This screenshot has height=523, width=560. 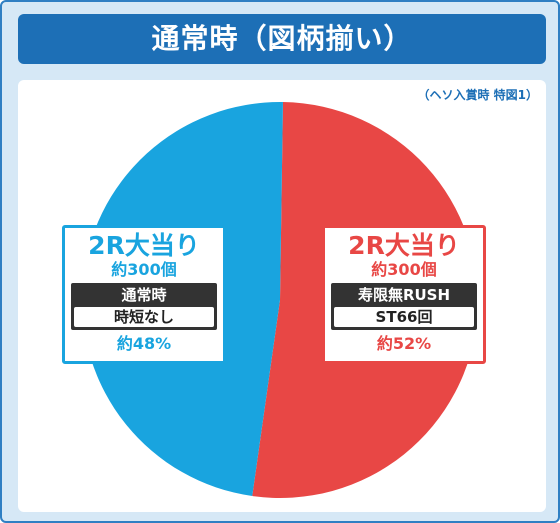 I want to click on blue-percent: 約48%, so click(x=144, y=343).